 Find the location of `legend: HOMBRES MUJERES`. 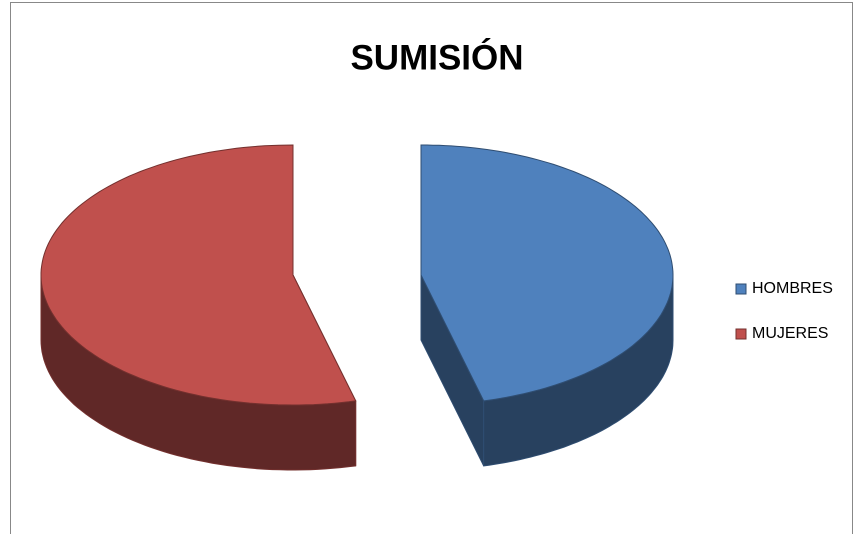

legend: HOMBRES MUJERES is located at coordinates (784, 311).